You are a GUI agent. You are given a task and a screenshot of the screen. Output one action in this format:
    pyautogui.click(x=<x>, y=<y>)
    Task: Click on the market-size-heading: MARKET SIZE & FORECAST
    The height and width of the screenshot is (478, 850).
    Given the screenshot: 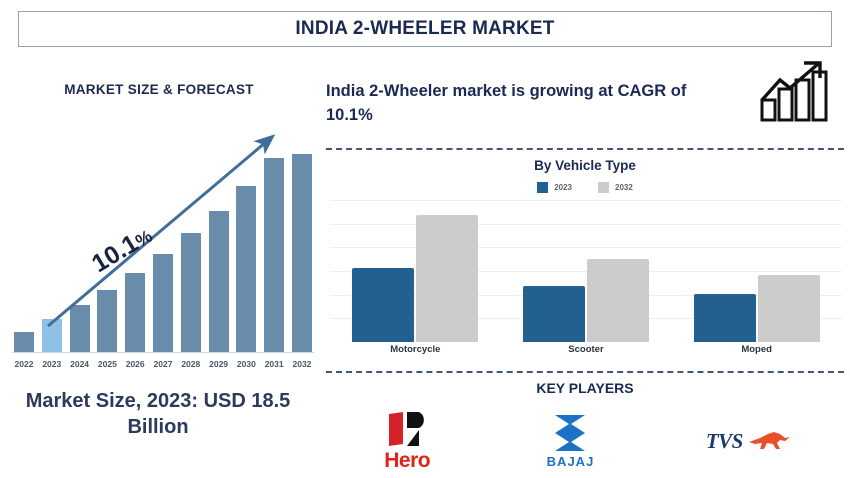 What is the action you would take?
    pyautogui.click(x=159, y=89)
    